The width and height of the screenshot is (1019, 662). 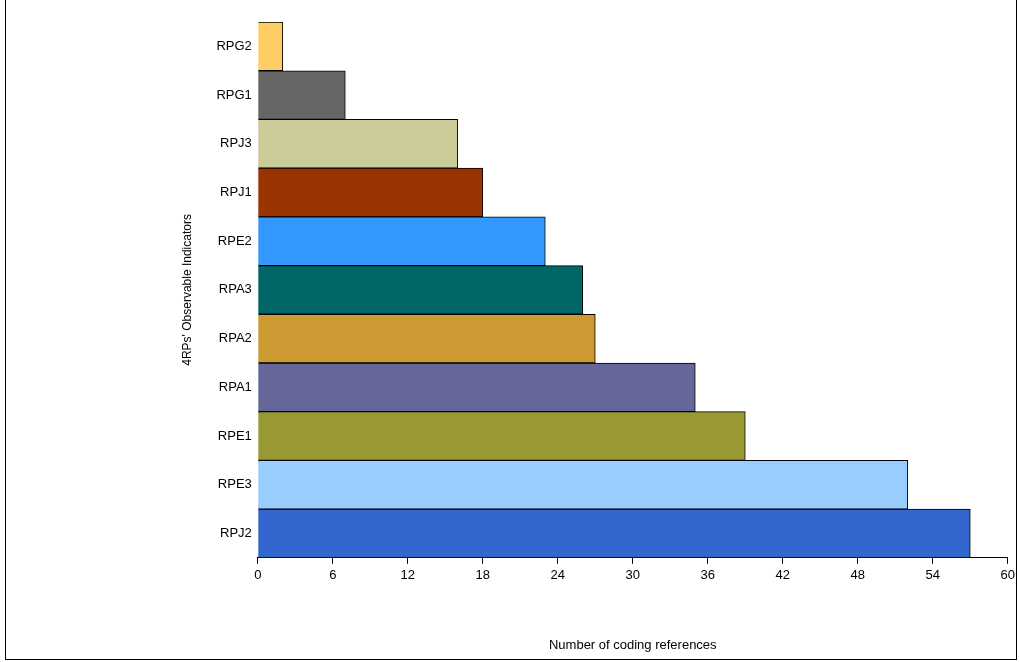 What do you see at coordinates (858, 575) in the screenshot?
I see `x-tick-label: 48` at bounding box center [858, 575].